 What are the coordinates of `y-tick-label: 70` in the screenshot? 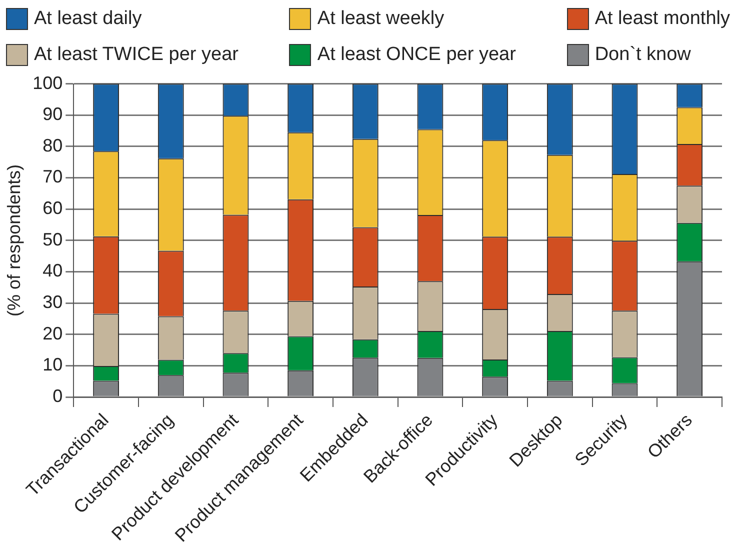 It's located at (52, 176).